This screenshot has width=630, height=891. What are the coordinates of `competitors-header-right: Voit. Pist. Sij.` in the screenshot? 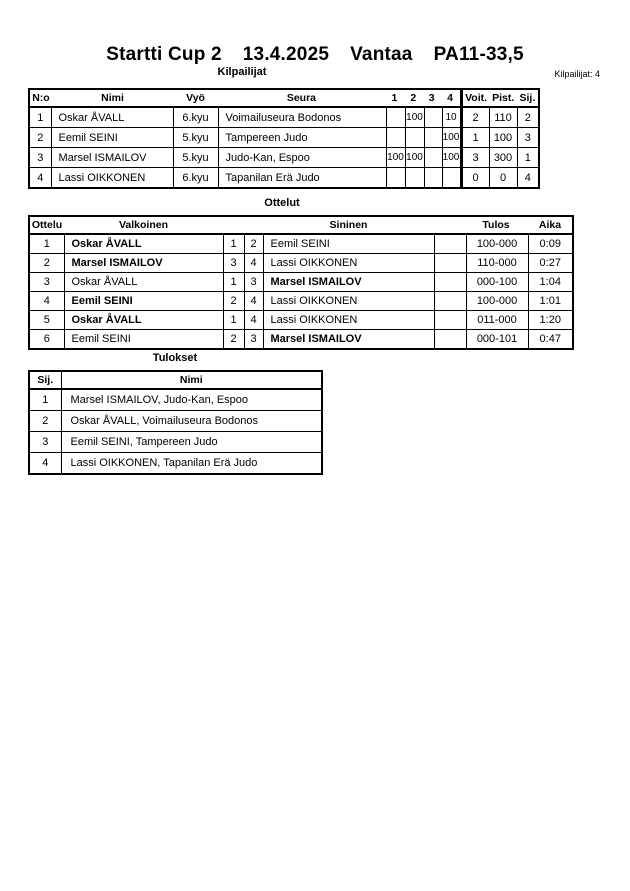 It's located at (499, 98).